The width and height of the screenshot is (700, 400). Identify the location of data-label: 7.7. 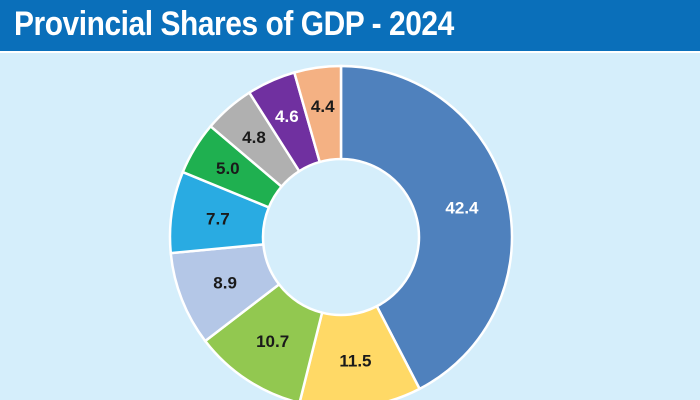
(218, 219).